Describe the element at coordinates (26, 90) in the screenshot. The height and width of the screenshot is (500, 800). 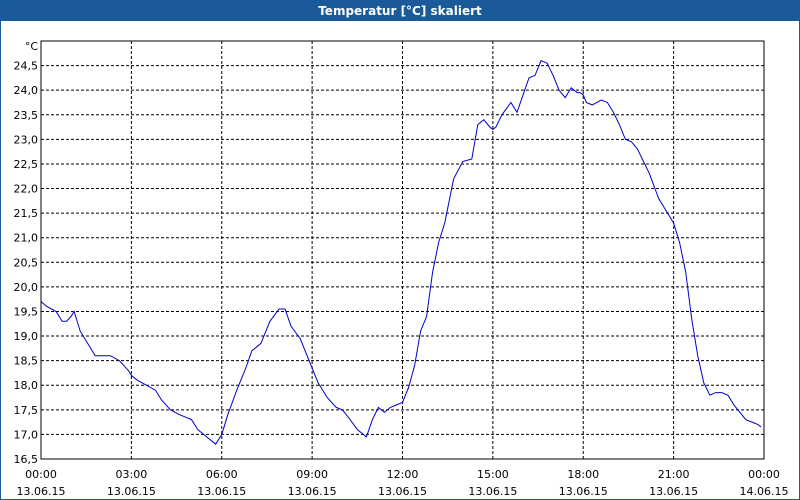
I see `y-tick-label: 24,0` at that location.